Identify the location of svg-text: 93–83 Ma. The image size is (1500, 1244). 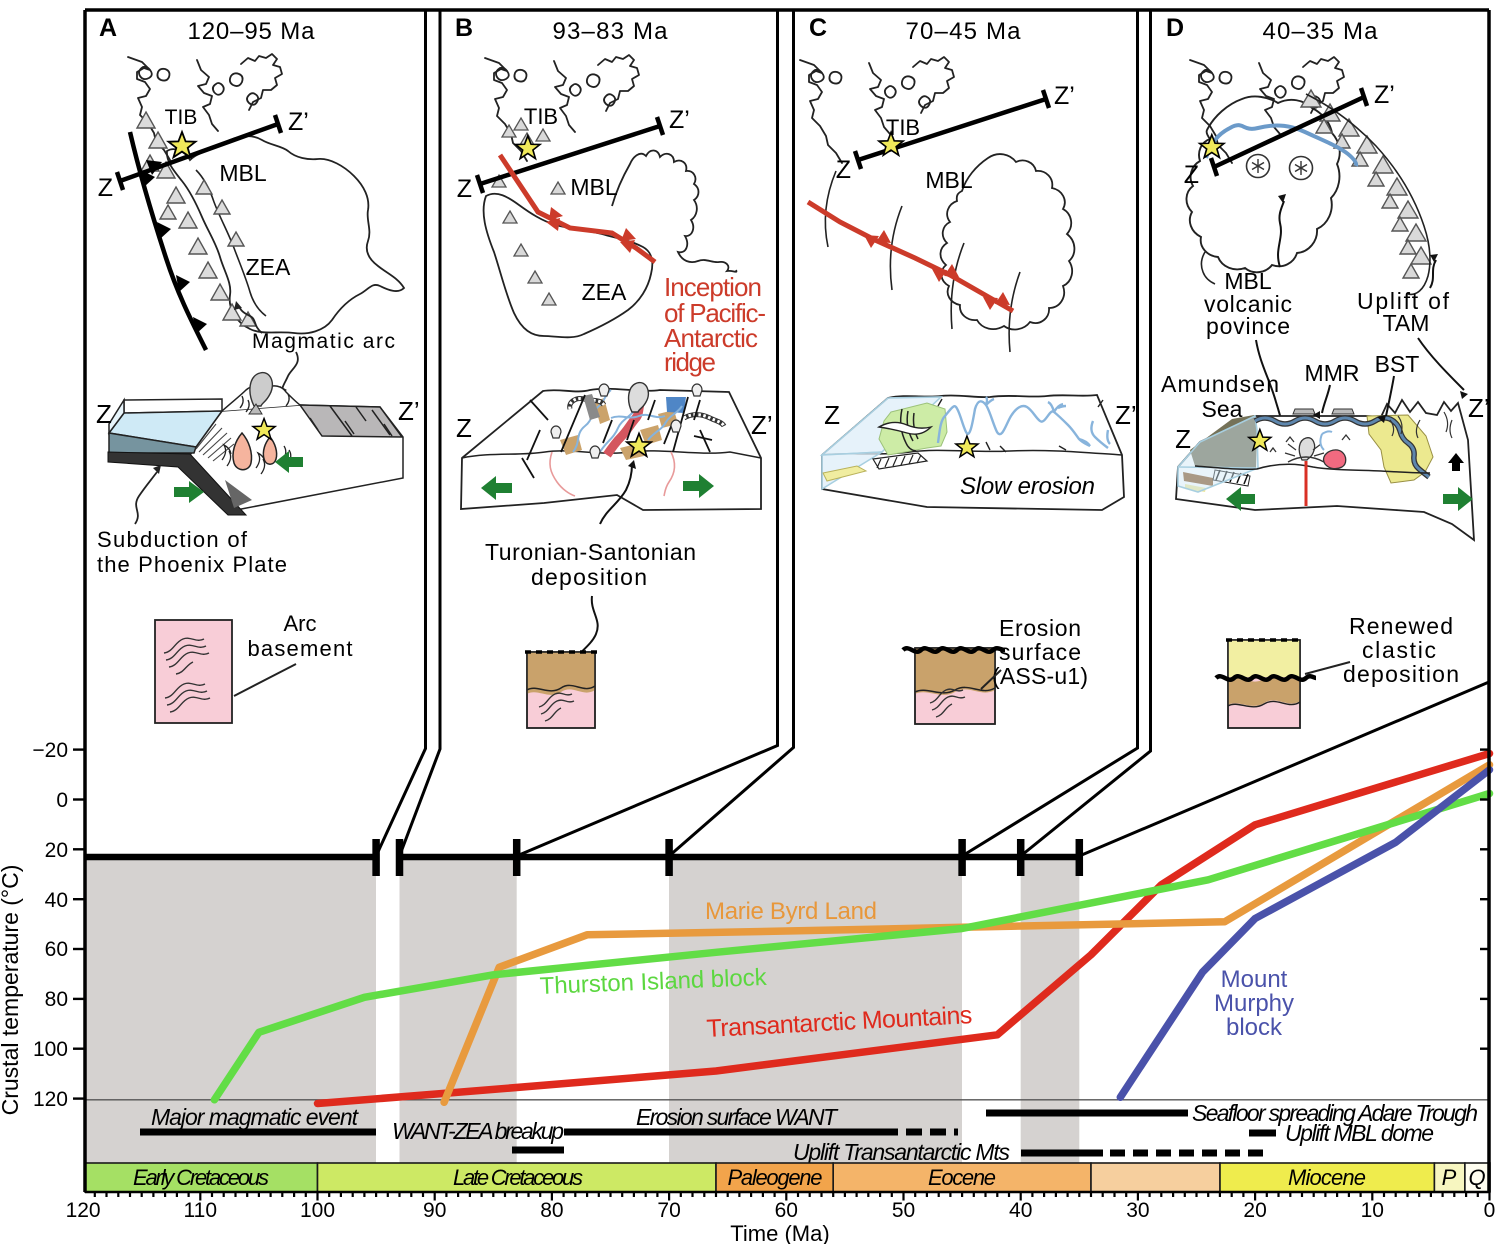
(611, 31).